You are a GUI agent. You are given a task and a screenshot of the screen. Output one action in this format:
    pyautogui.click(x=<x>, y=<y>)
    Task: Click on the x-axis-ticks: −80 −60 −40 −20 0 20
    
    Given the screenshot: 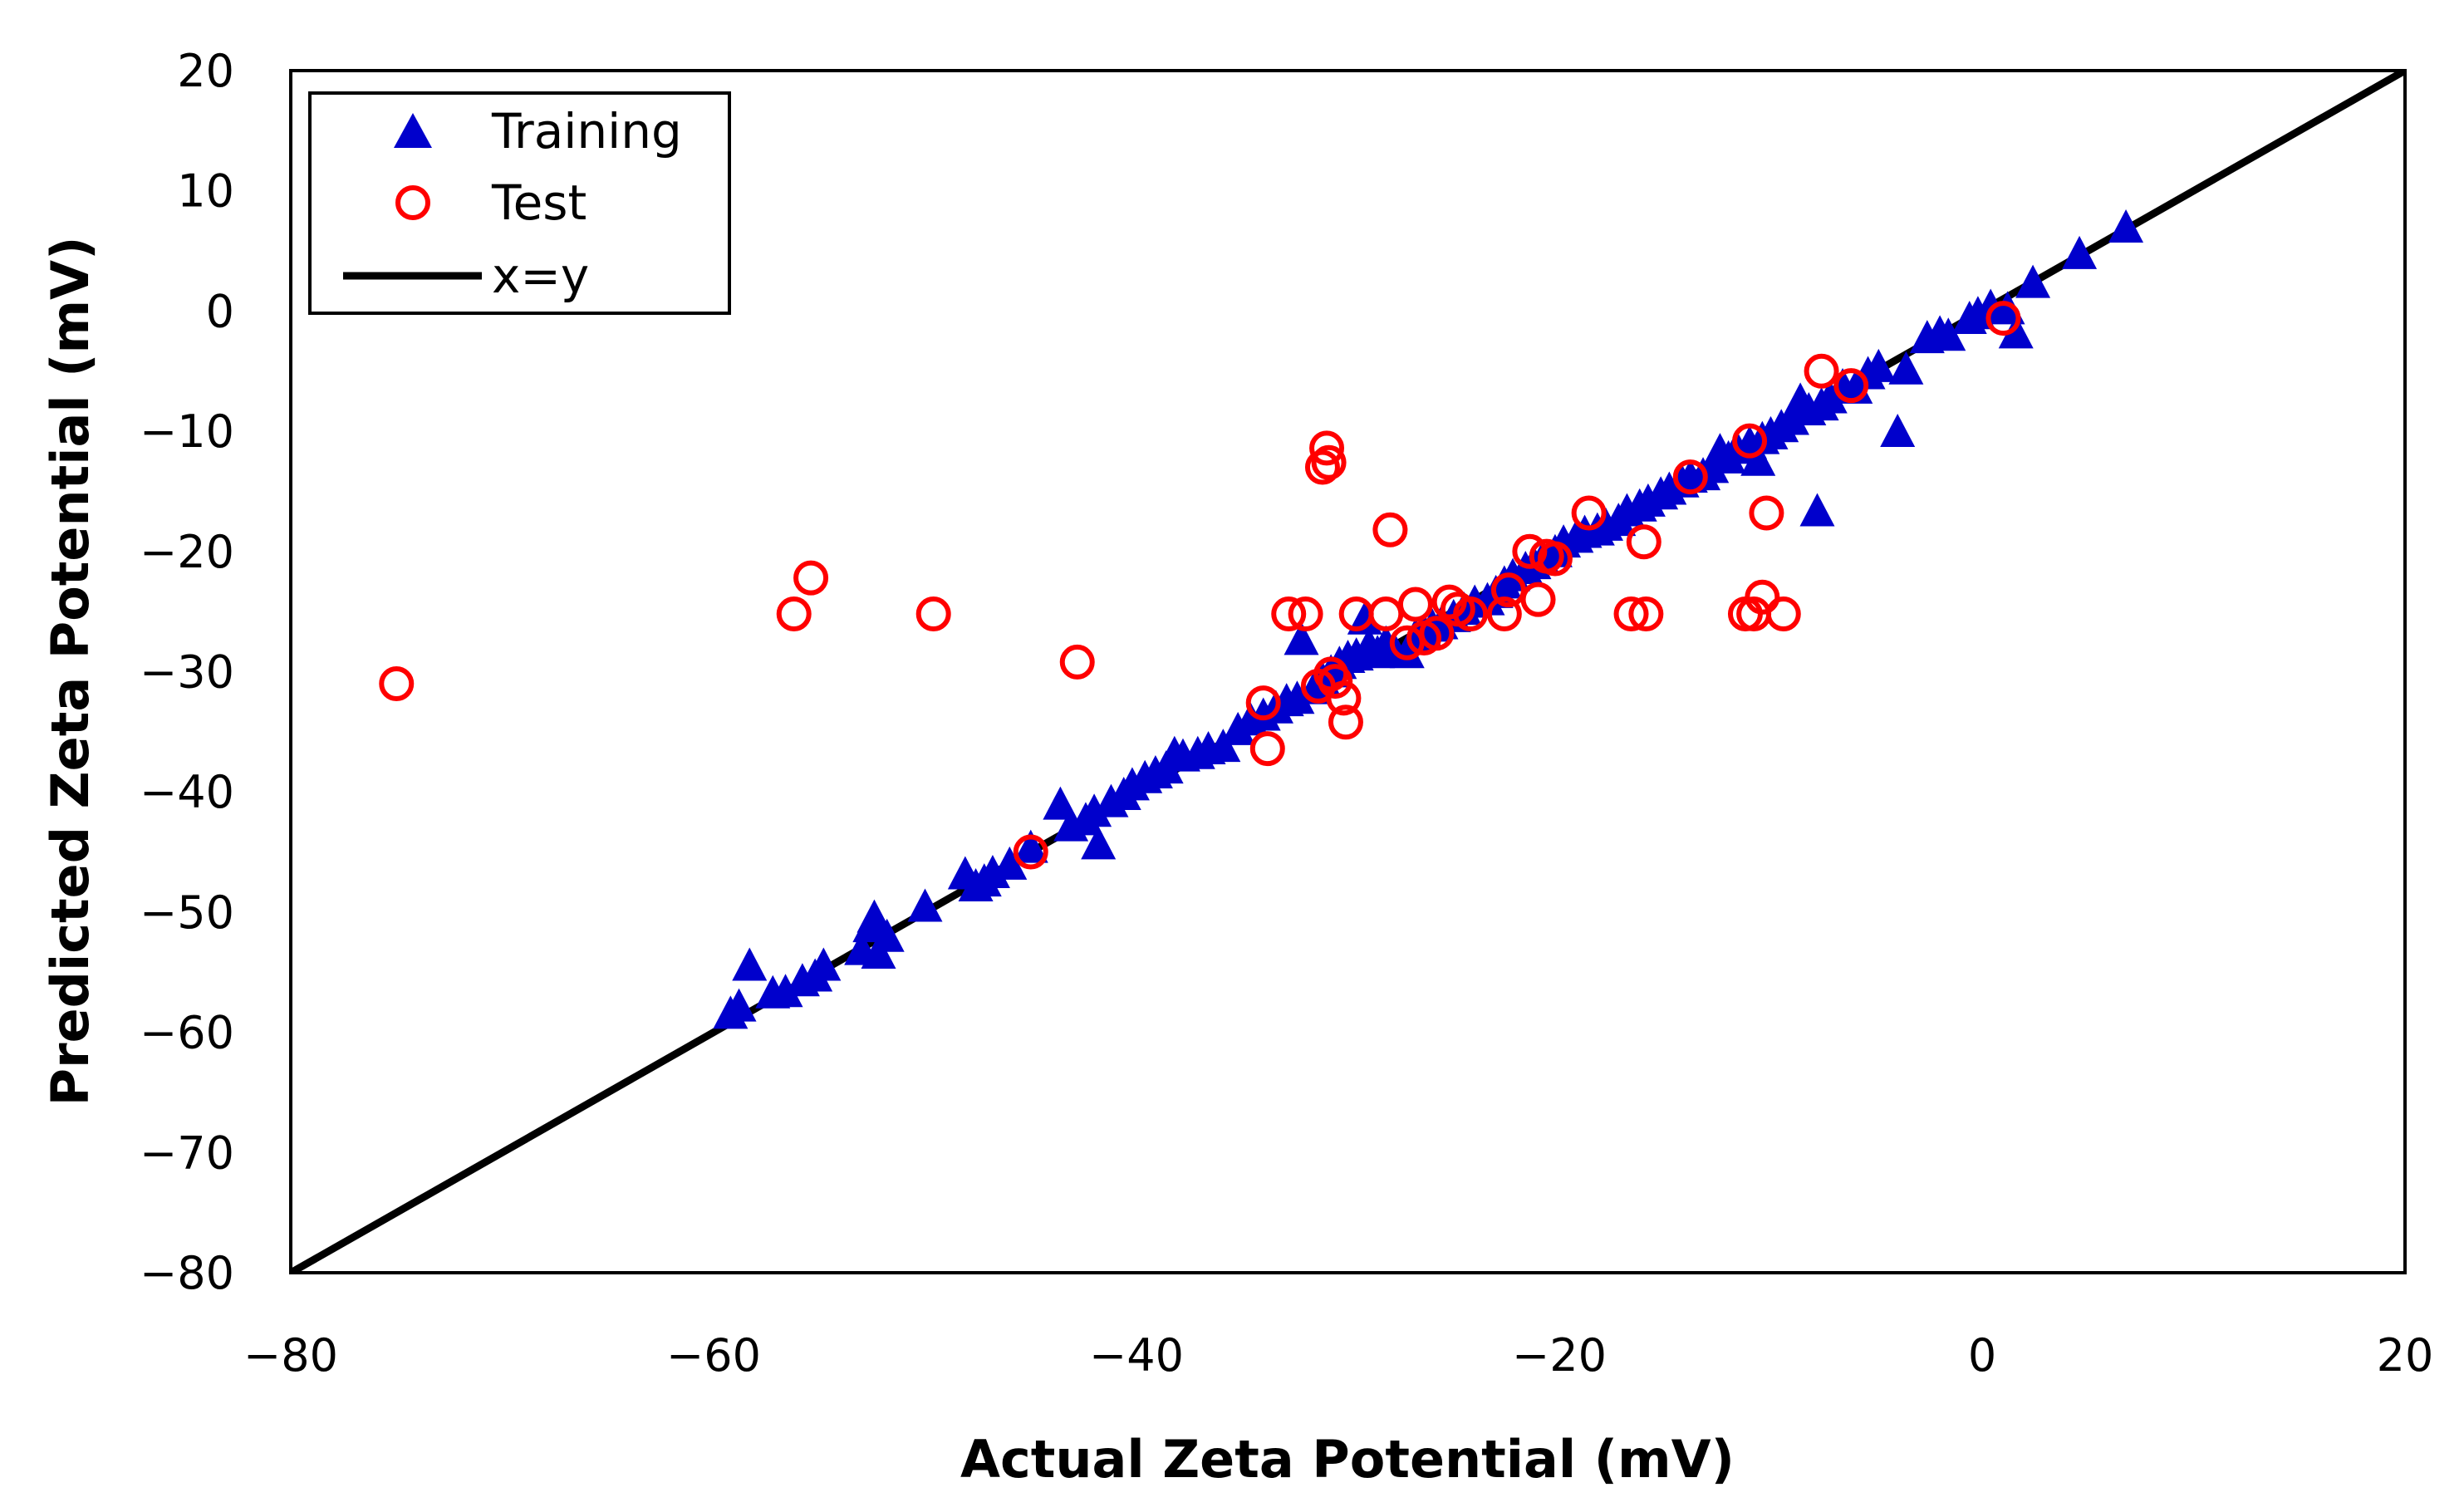 What is the action you would take?
    pyautogui.click(x=1338, y=1356)
    